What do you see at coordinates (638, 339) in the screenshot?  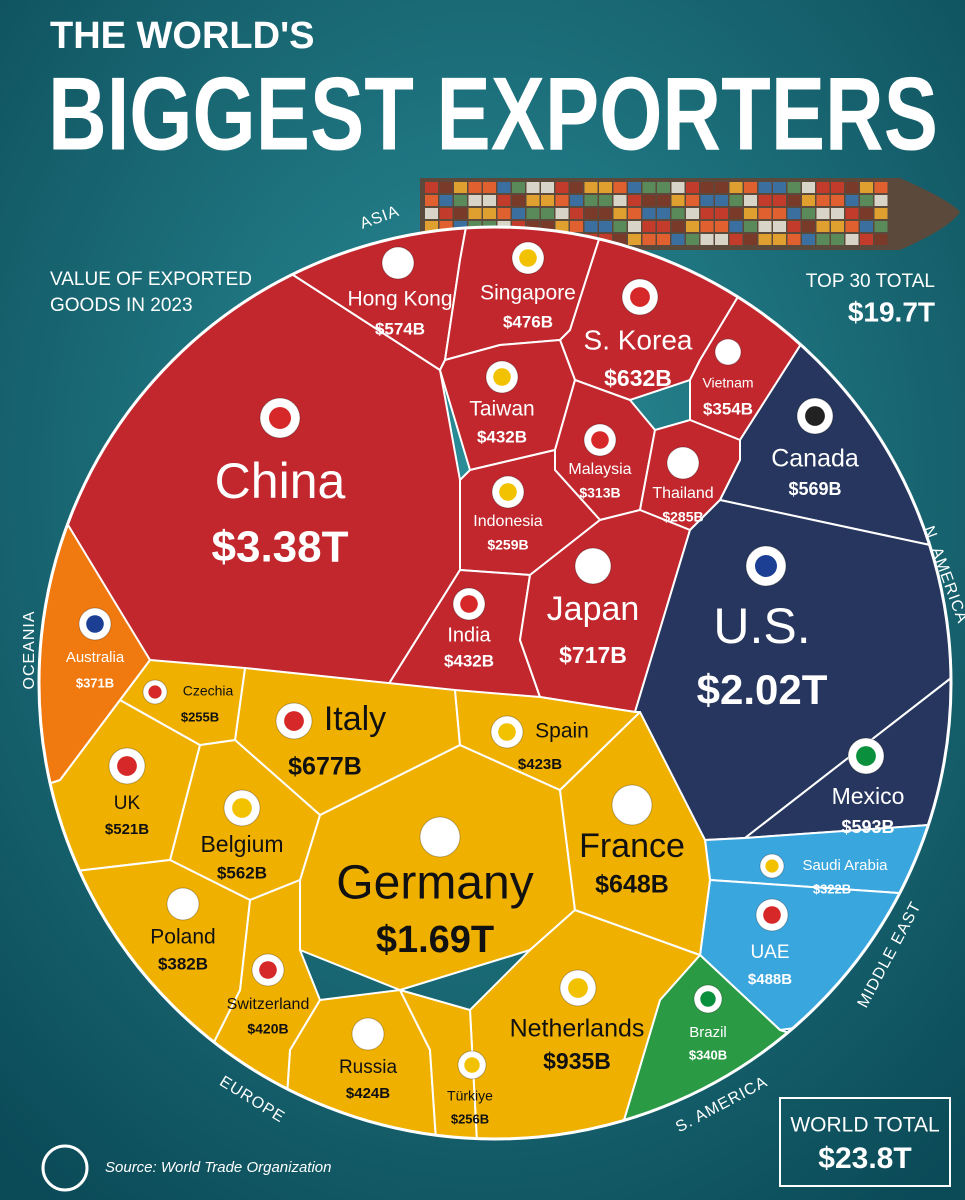 I see `country-name: S. Korea` at bounding box center [638, 339].